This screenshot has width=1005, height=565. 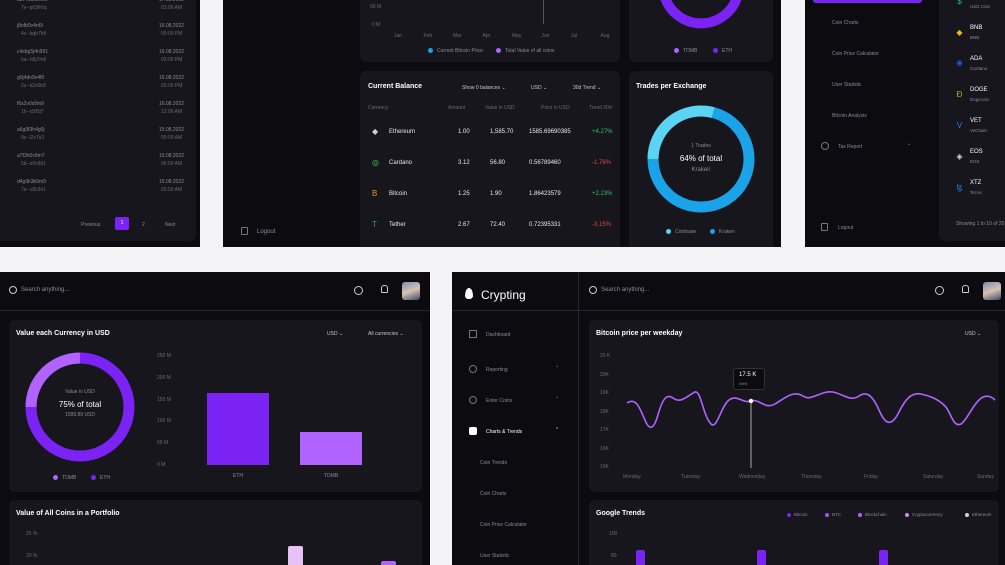 What do you see at coordinates (503, 525) in the screenshot?
I see `subnav-coin-price-calculator: Coin Price Calculator` at bounding box center [503, 525].